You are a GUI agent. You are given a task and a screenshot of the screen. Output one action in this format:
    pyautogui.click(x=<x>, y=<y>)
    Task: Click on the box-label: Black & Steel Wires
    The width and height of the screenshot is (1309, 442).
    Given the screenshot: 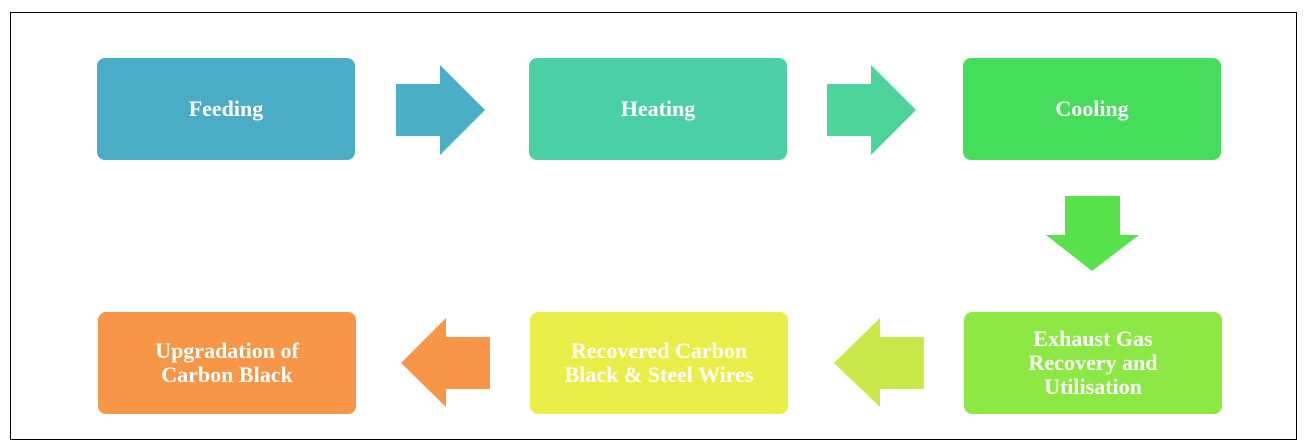 What is the action you would take?
    pyautogui.click(x=659, y=374)
    